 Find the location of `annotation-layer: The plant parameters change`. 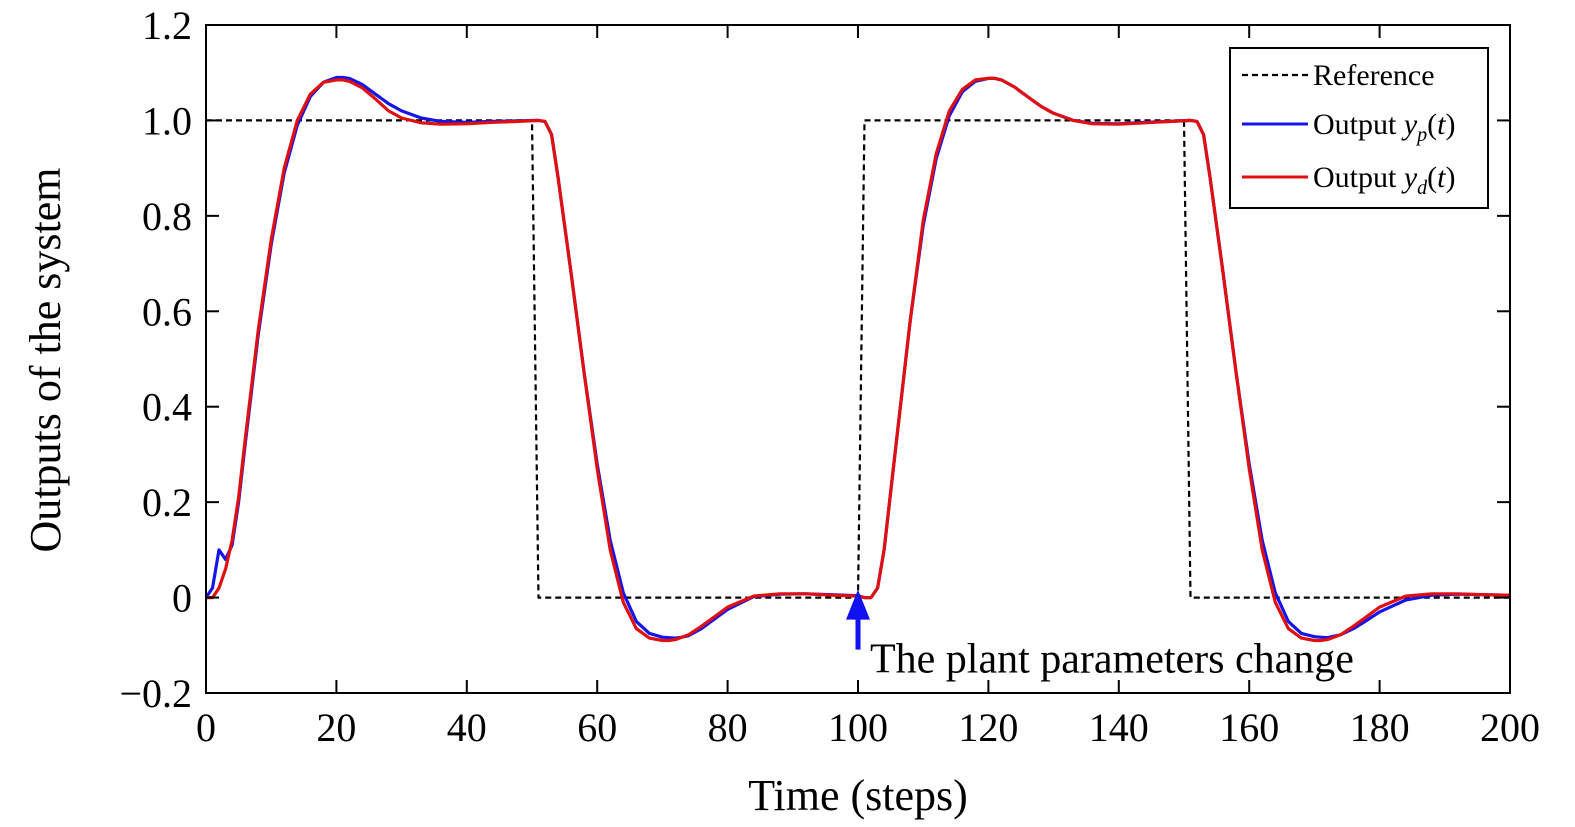

annotation-layer: The plant parameters change is located at coordinates (1100, 636).